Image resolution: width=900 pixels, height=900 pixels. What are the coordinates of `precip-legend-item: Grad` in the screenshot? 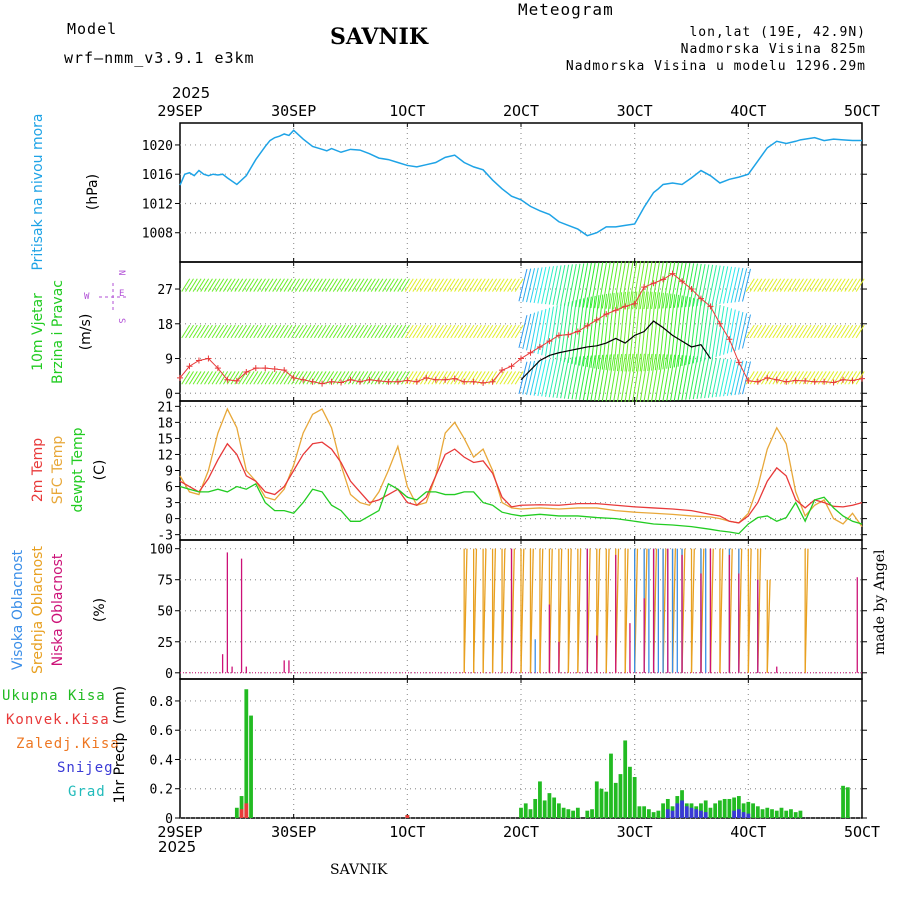 It's located at (87, 792).